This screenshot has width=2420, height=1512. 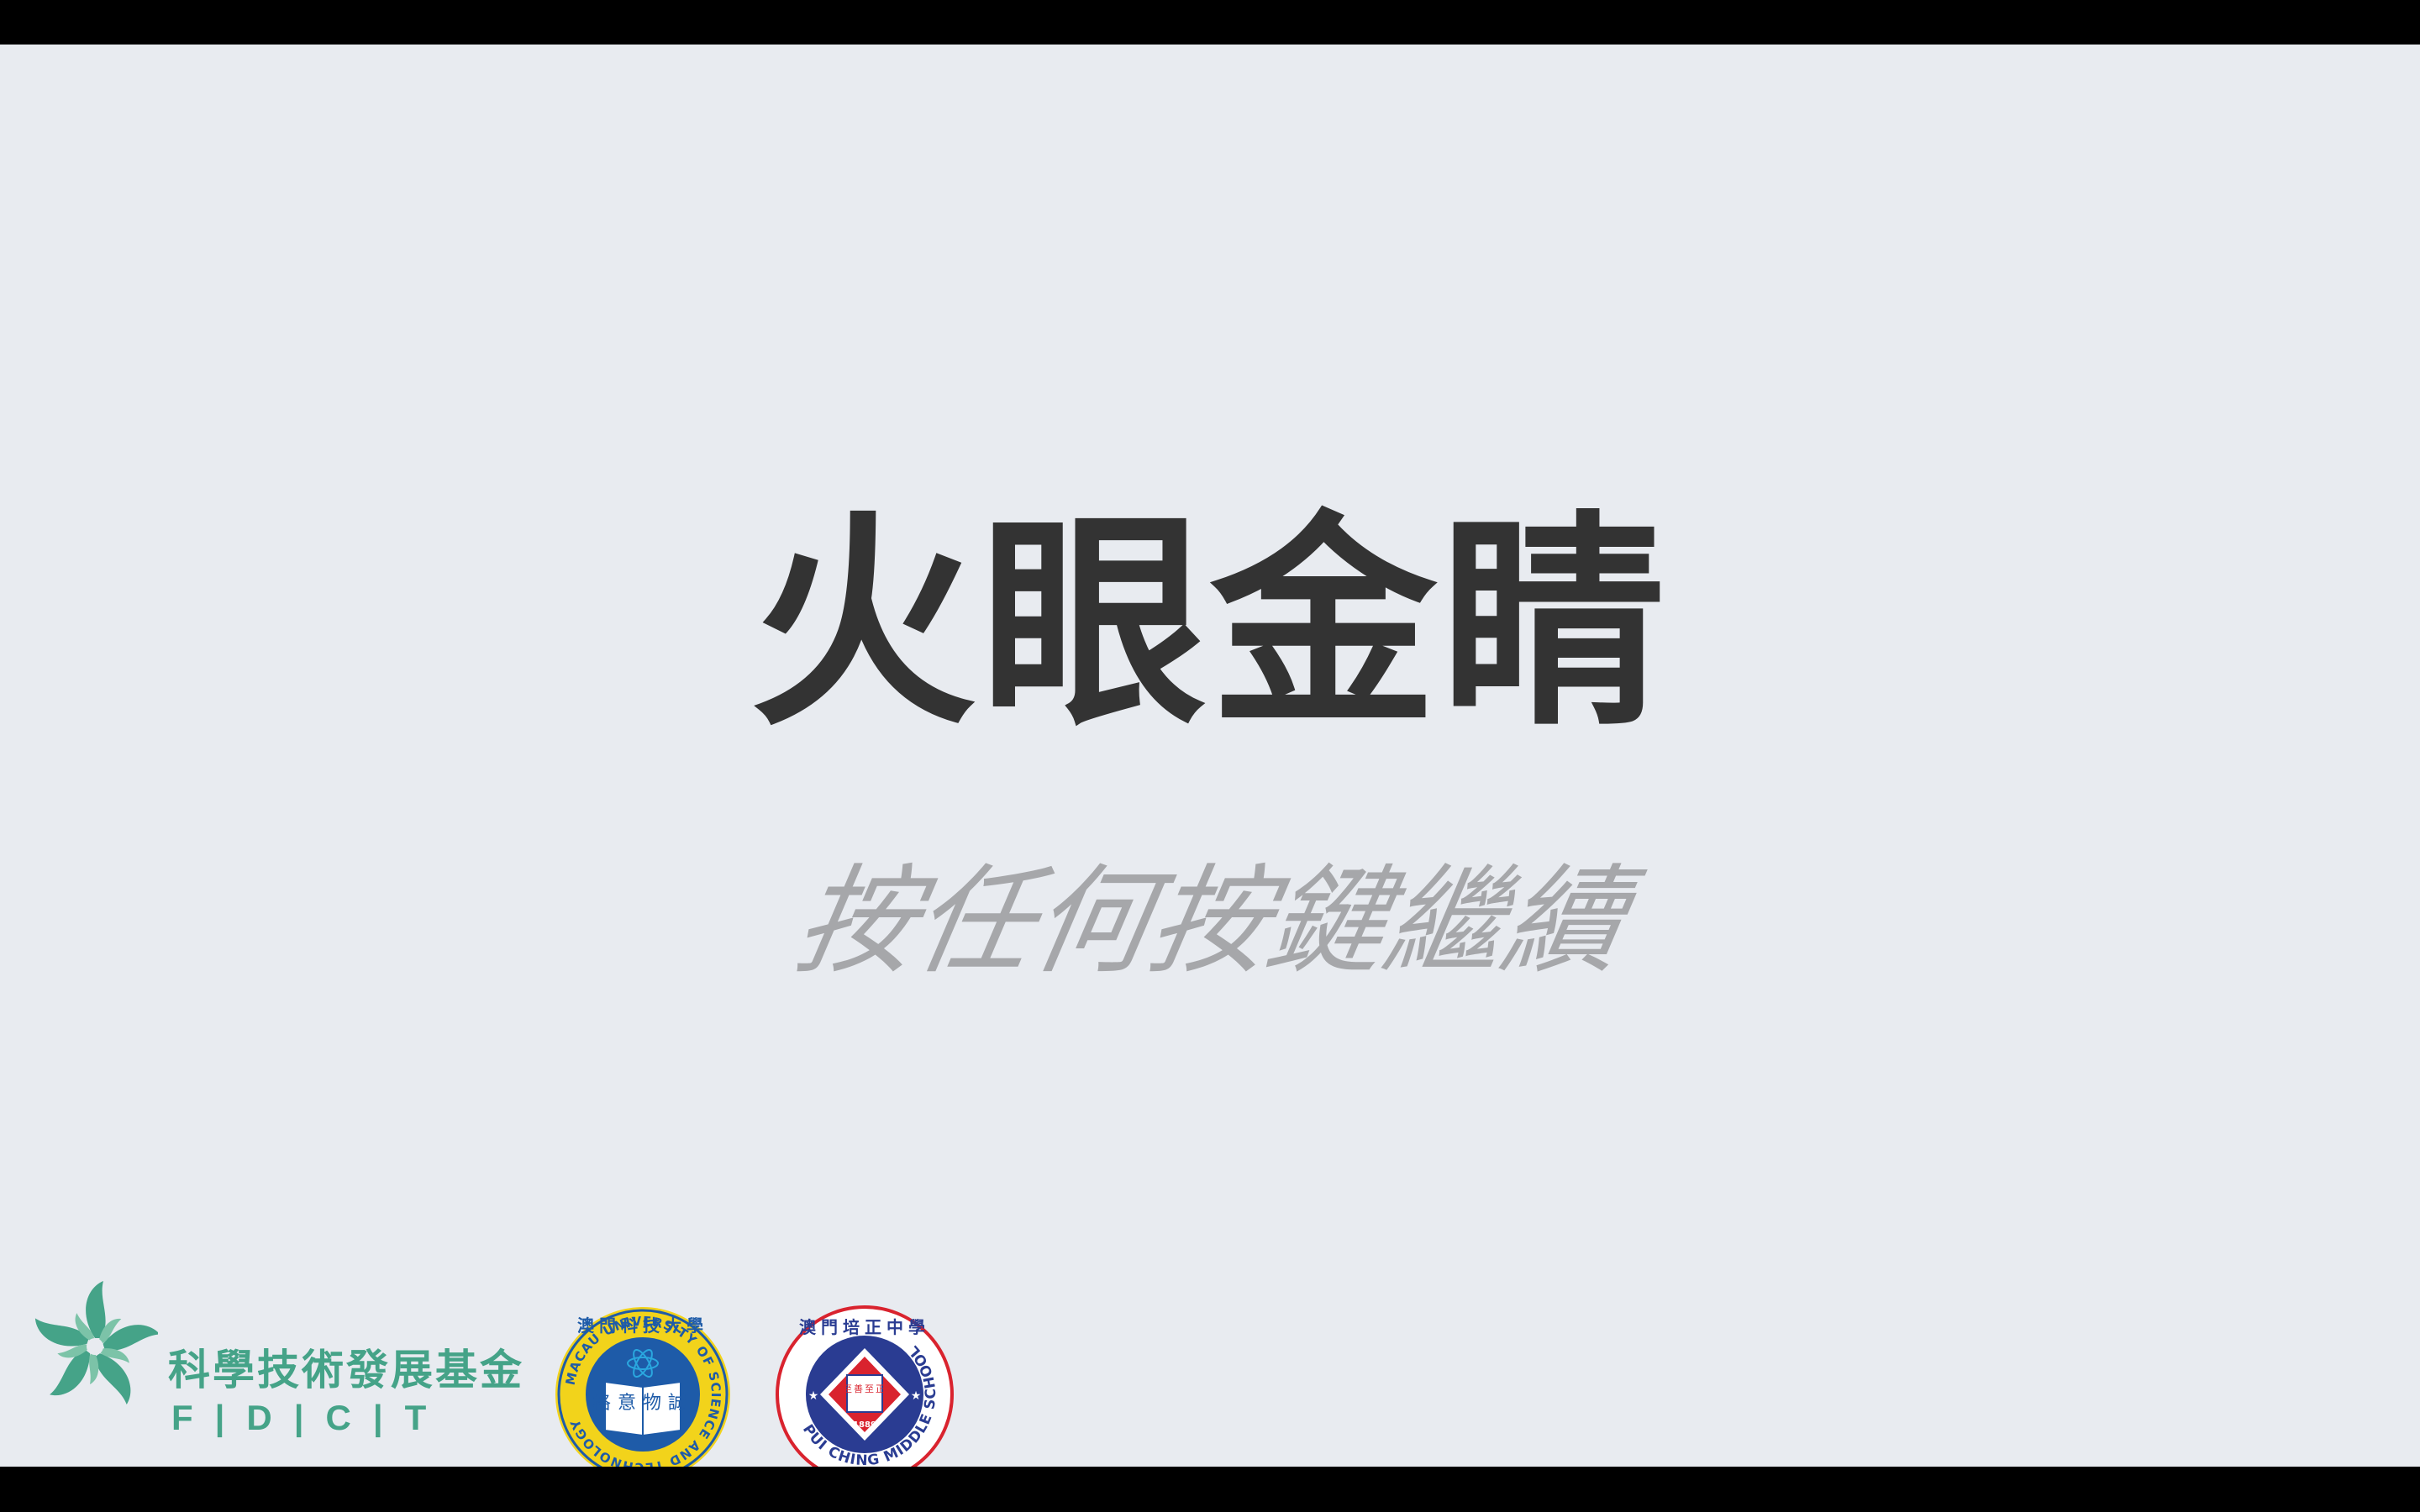 I want to click on must-motto: 格意物誠, so click(x=643, y=1403).